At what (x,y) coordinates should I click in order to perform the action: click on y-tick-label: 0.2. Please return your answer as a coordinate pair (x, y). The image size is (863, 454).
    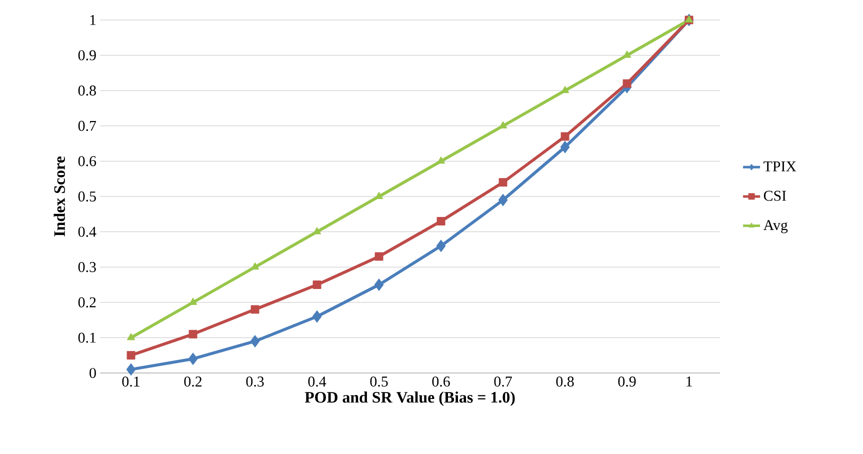
    Looking at the image, I should click on (87, 302).